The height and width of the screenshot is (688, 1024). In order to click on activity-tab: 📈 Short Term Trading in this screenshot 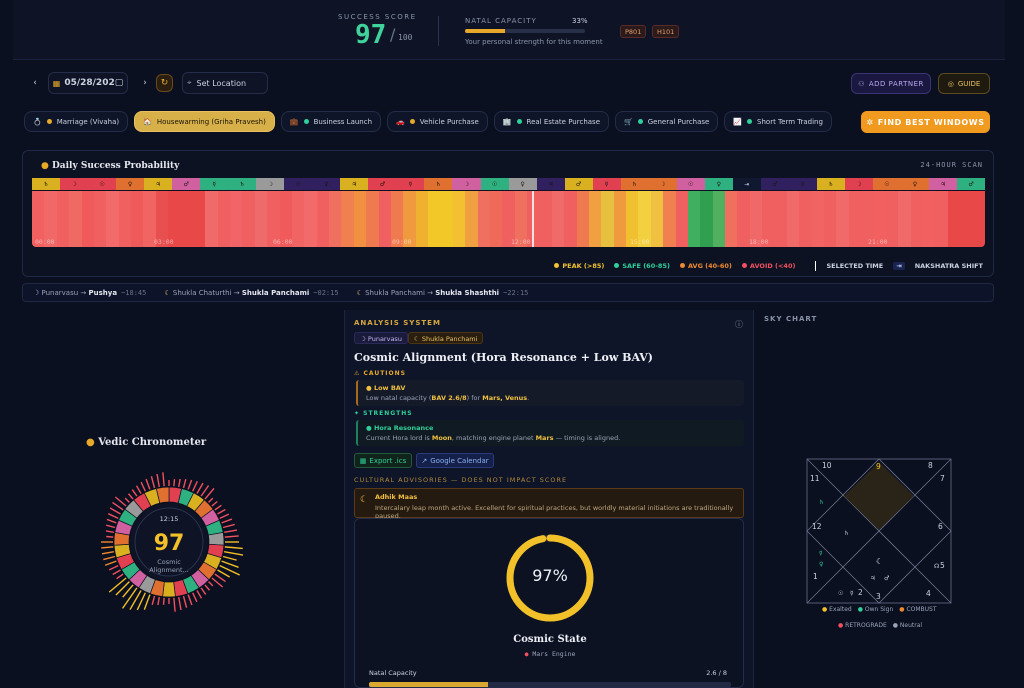, I will do `click(778, 121)`.